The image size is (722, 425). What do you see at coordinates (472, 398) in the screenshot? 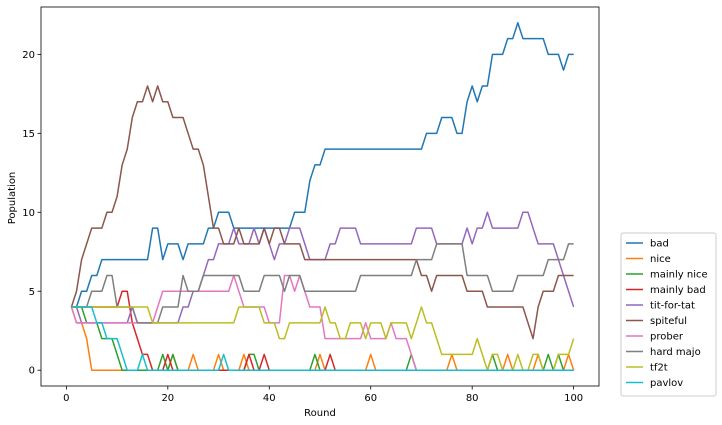
I see `x-tick-label: 80` at bounding box center [472, 398].